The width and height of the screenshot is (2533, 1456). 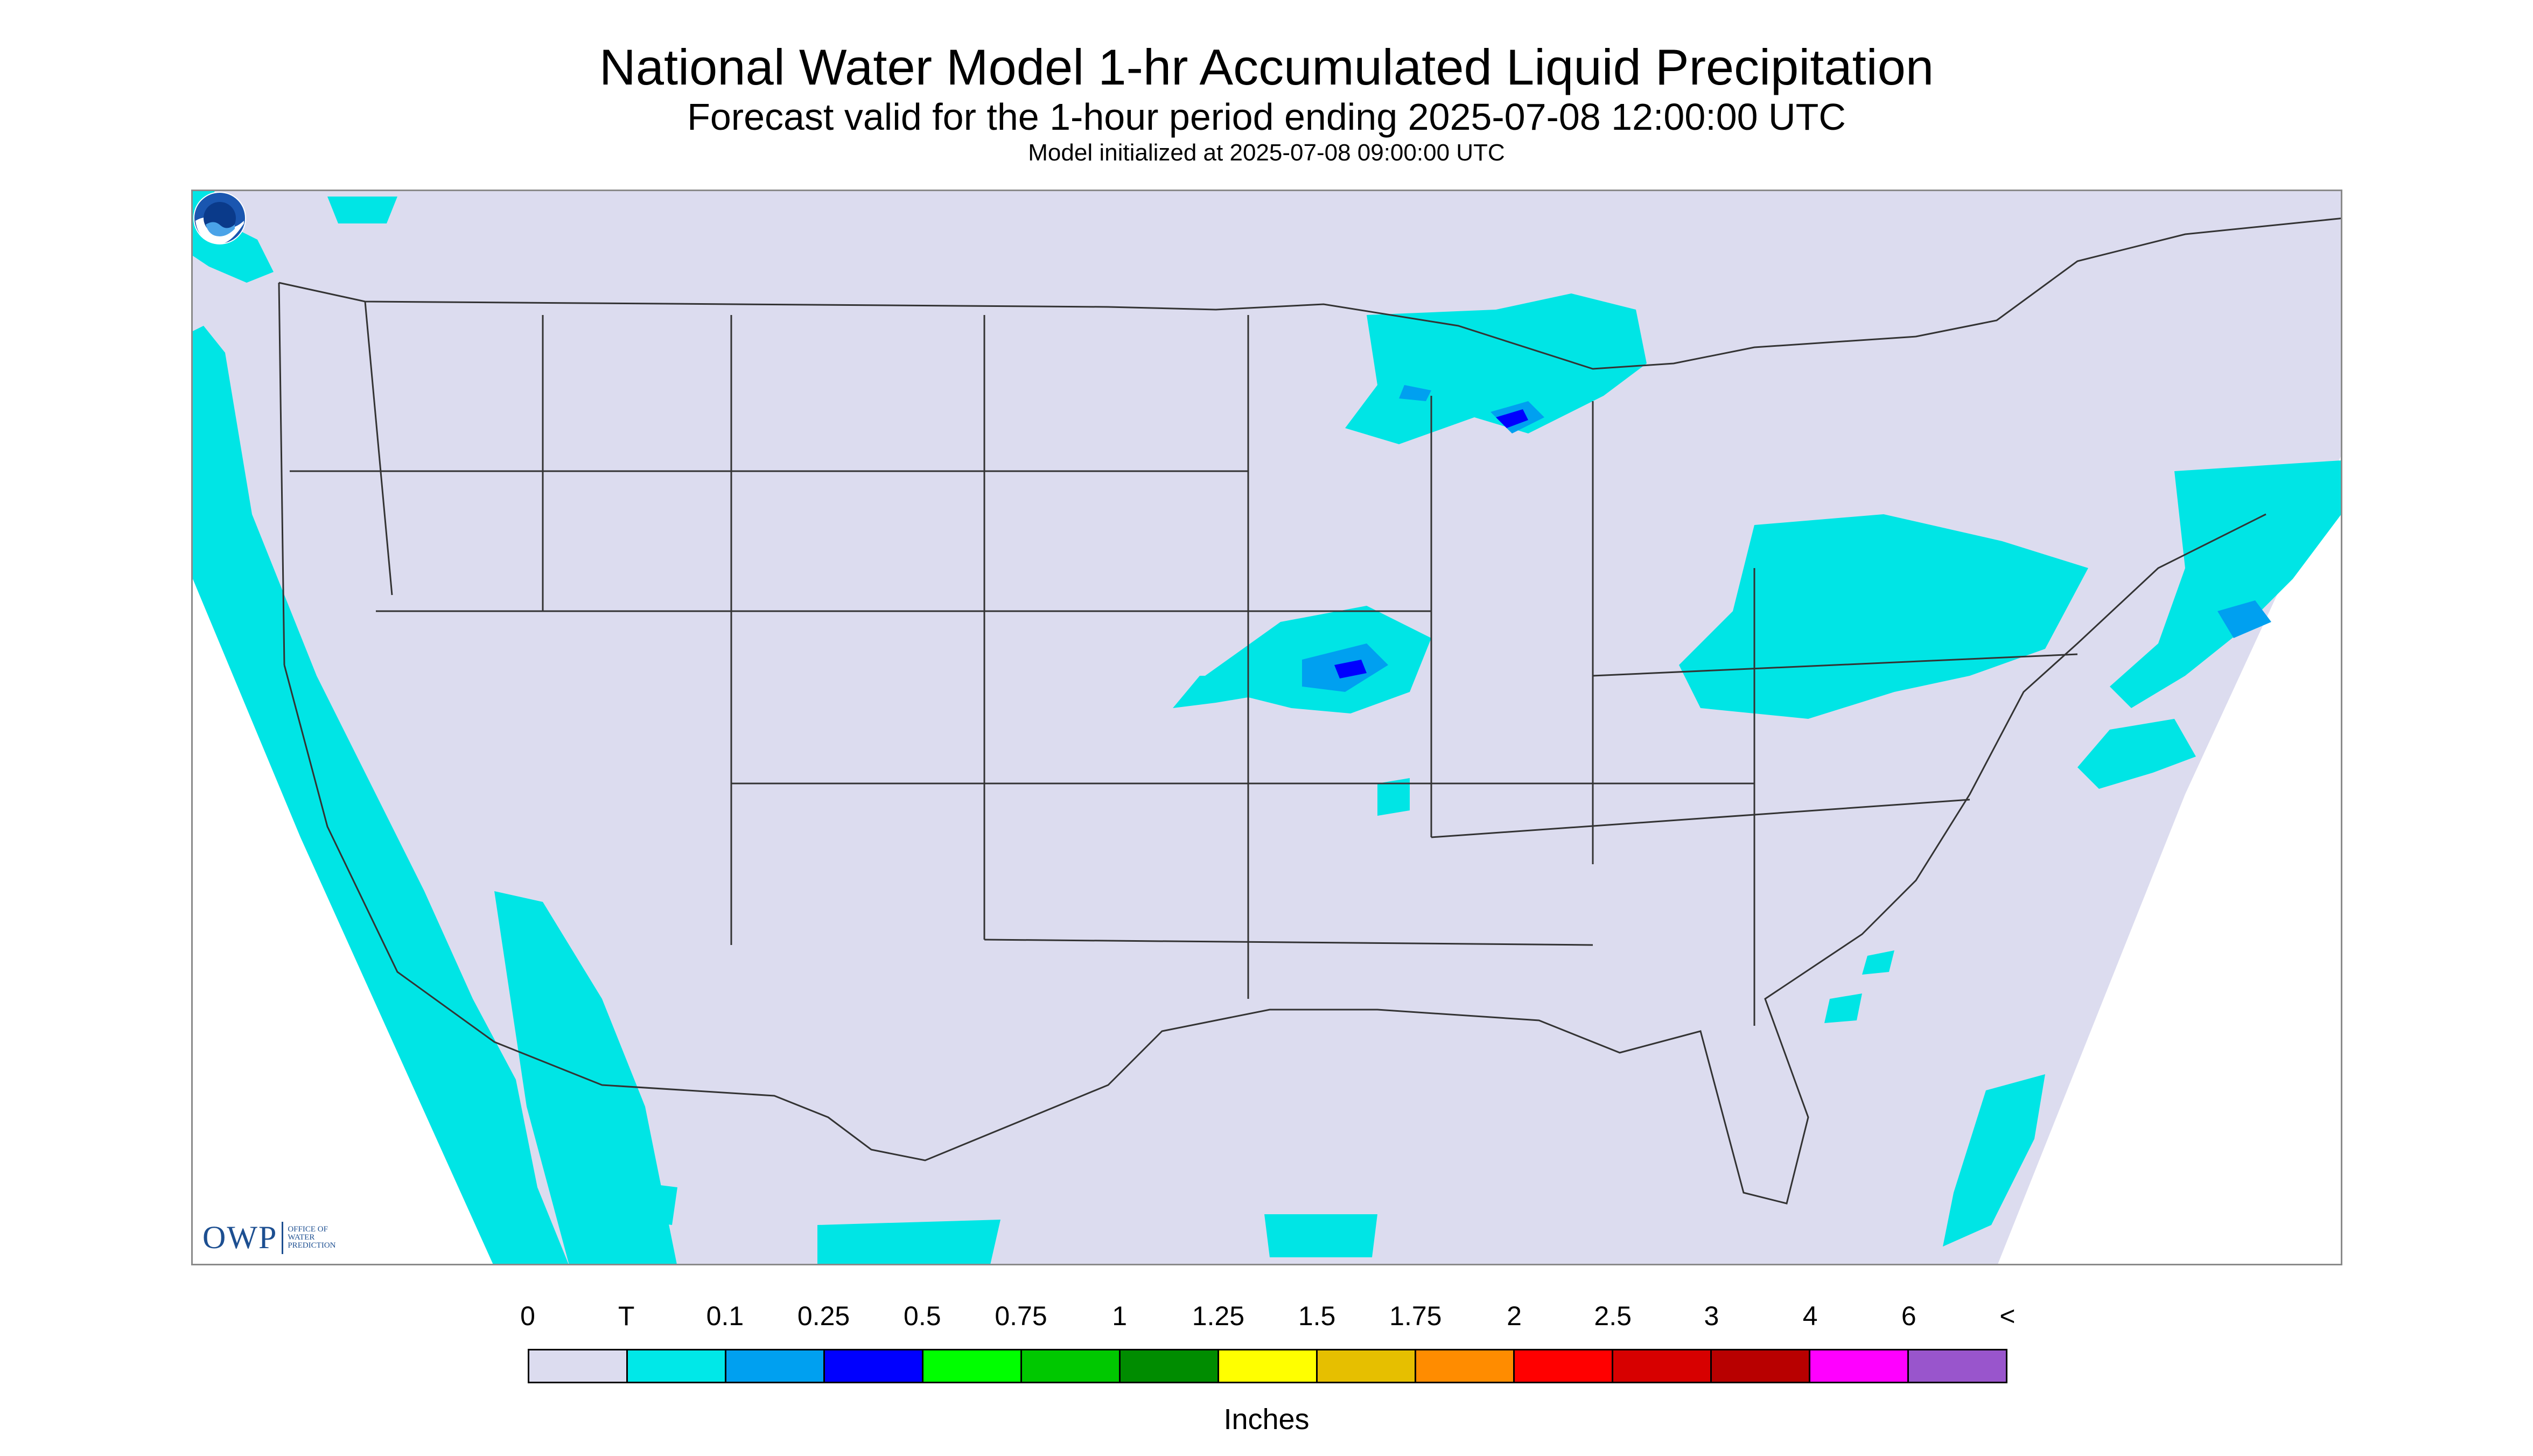 I want to click on owp-logo: OWP OFFICE OF WATER PREDICTION, so click(x=274, y=1237).